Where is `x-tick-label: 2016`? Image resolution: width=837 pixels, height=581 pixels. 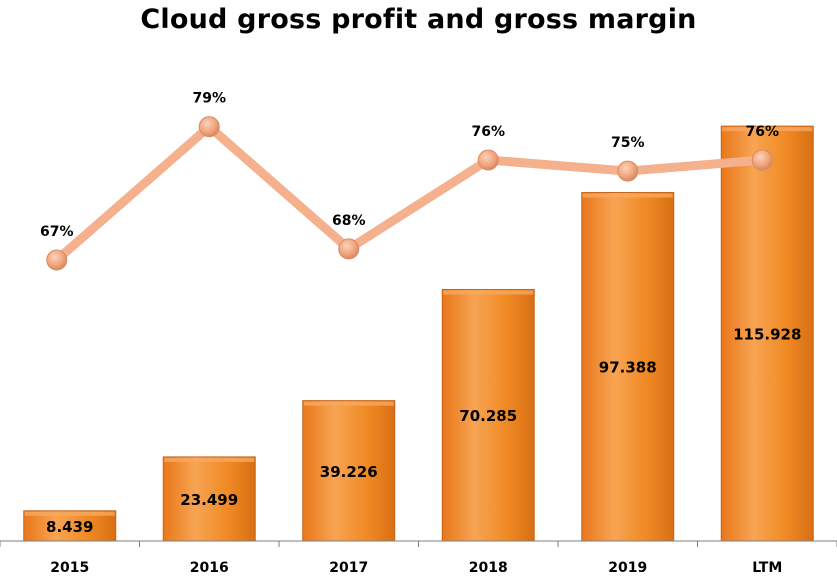
x-tick-label: 2016 is located at coordinates (209, 568).